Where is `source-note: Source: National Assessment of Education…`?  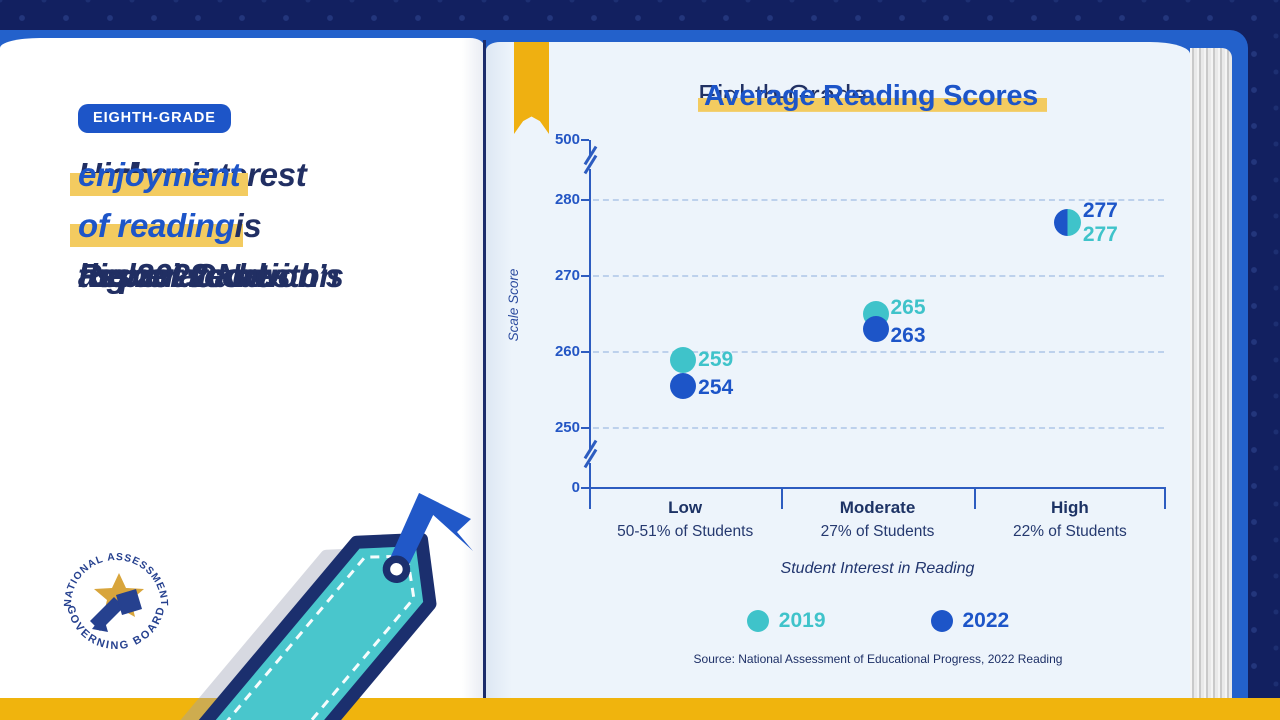
source-note: Source: National Assessment of Education… is located at coordinates (878, 659).